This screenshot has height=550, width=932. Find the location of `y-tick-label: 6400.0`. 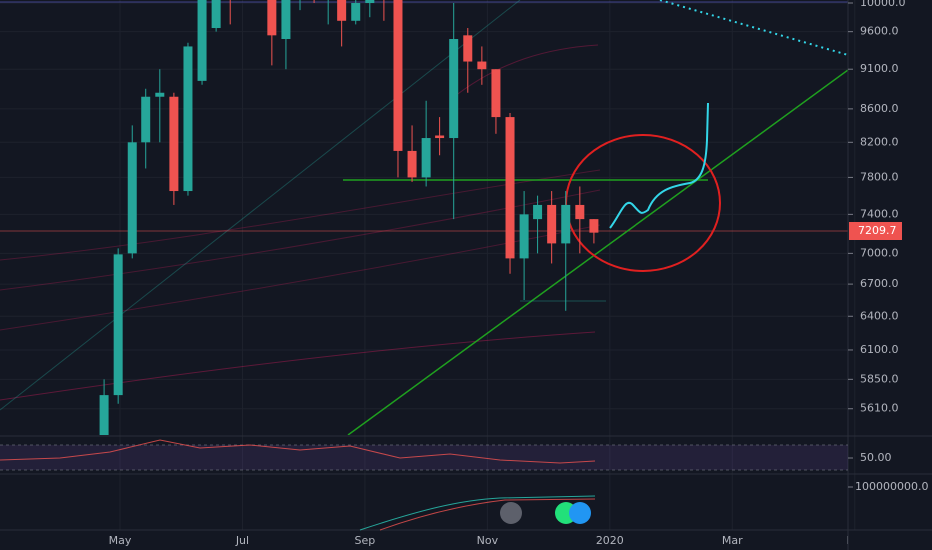

y-tick-label: 6400.0 is located at coordinates (879, 315).